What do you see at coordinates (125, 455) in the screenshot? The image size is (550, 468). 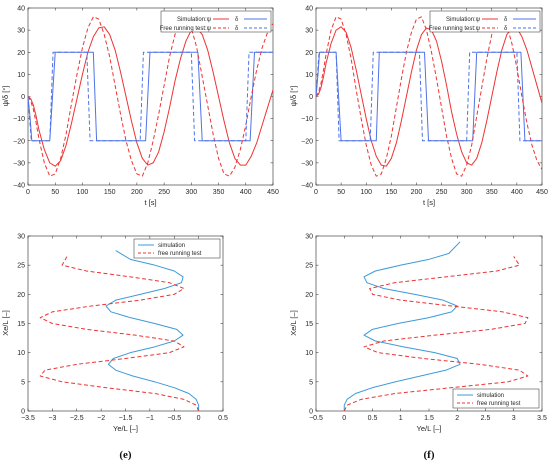 I see `panel-label: (e)` at bounding box center [125, 455].